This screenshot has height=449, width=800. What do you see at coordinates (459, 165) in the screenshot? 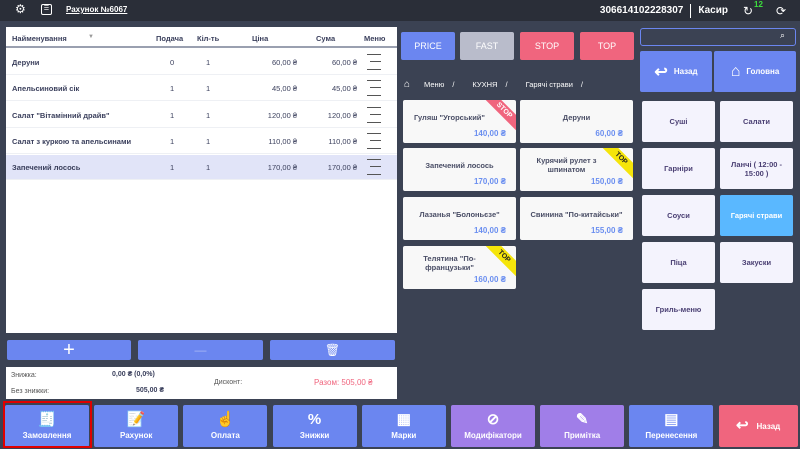
I see `product-name: Запечений лосось` at bounding box center [459, 165].